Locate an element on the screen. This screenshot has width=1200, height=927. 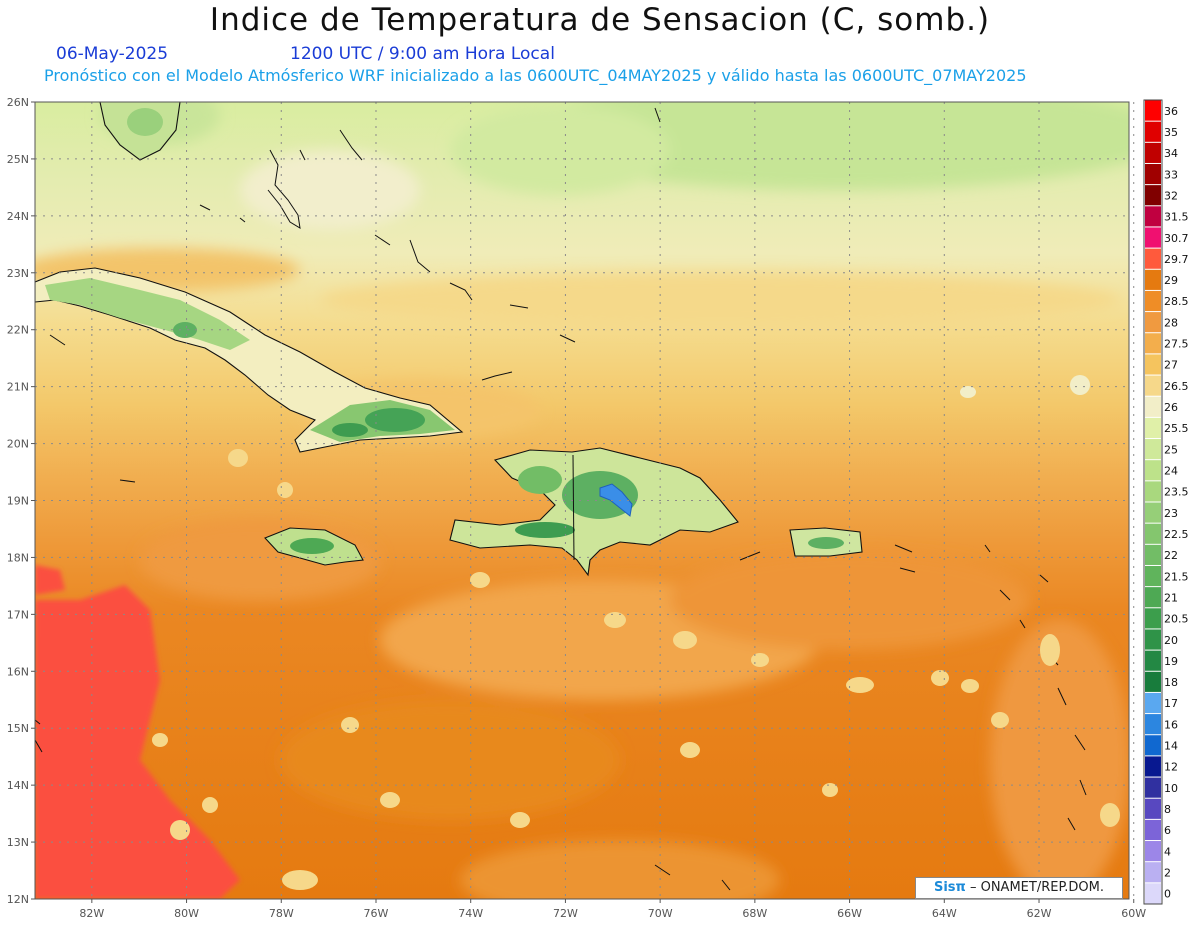
lat-label: 21N is located at coordinates (18, 387).